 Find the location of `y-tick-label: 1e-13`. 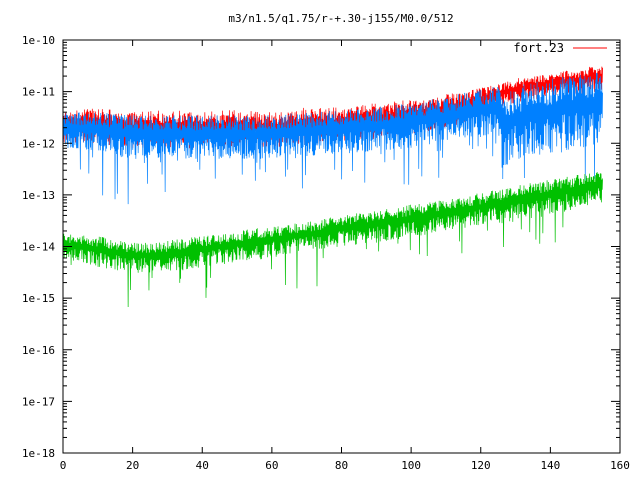

y-tick-label: 1e-13 is located at coordinates (38, 195).